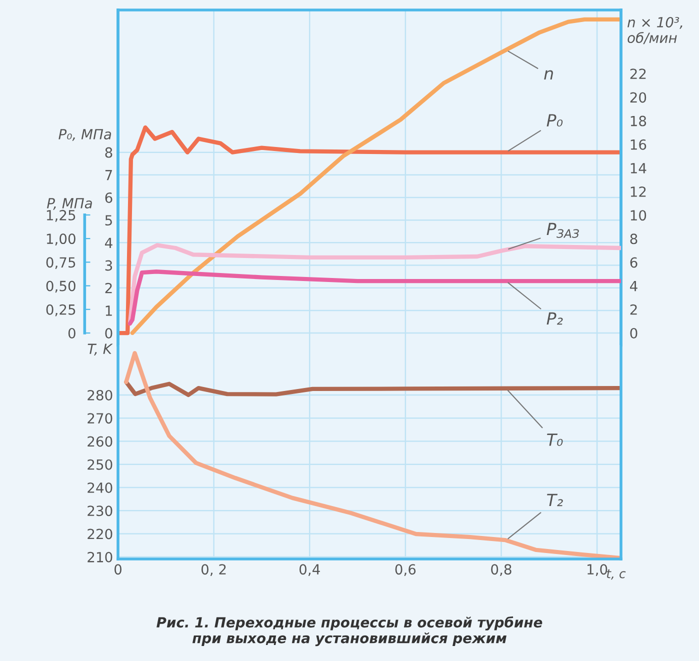  Describe the element at coordinates (555, 500) in the screenshot. I see `text: T₂` at that location.